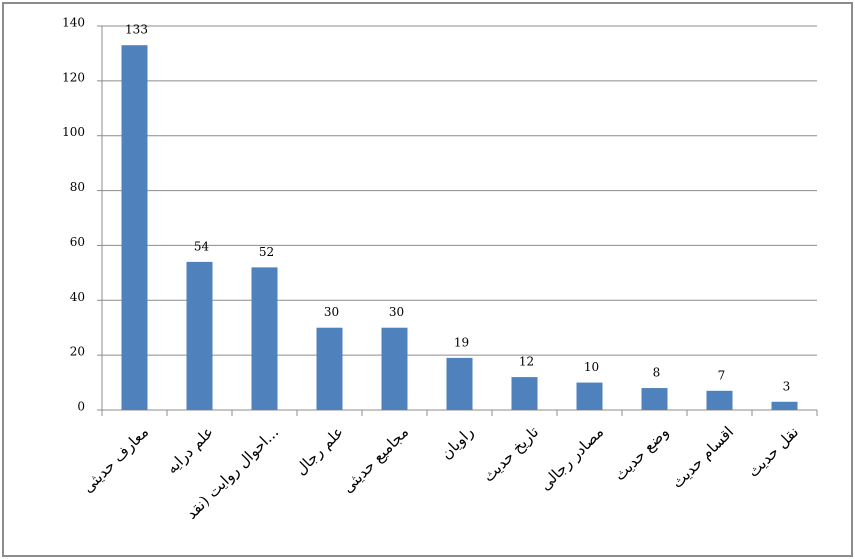 The image size is (855, 559). What do you see at coordinates (73, 77) in the screenshot?
I see `y-tick-label: 120` at bounding box center [73, 77].